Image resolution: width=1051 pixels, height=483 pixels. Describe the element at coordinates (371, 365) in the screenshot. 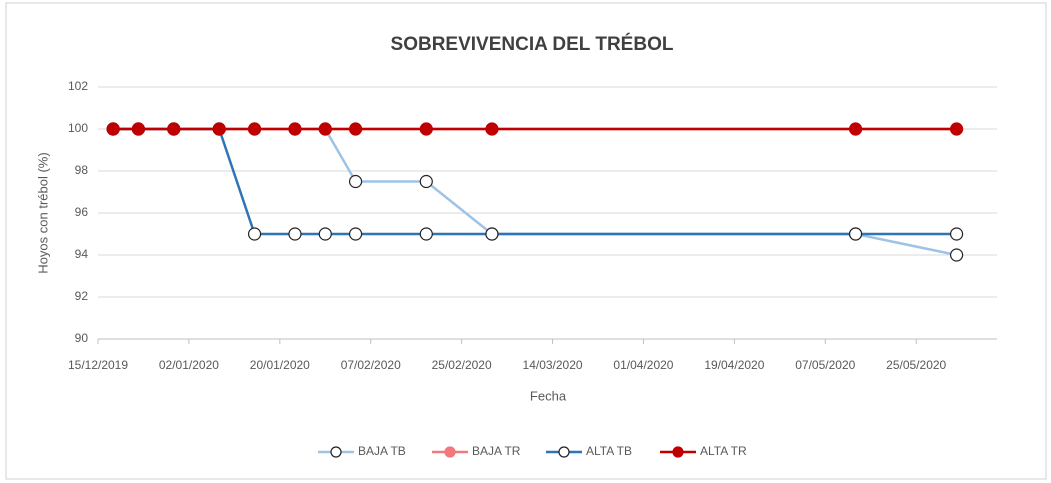

I see `x-tick-label: 07/02/2020` at that location.